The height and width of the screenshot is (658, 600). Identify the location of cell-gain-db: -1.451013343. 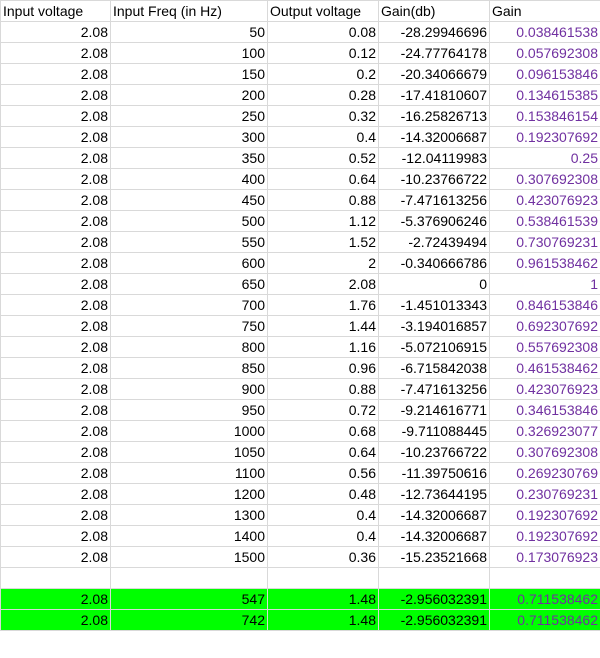
(434, 305).